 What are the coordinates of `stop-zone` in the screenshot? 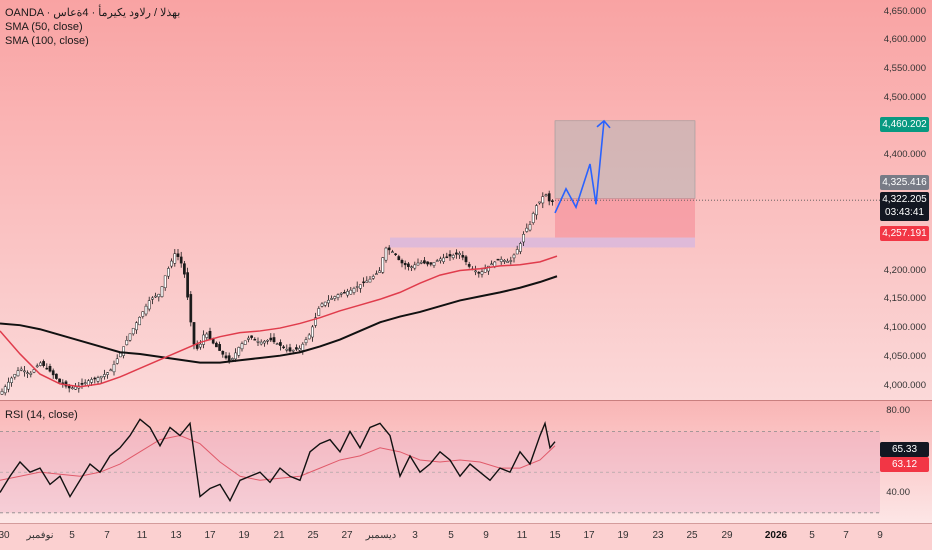 It's located at (625, 218).